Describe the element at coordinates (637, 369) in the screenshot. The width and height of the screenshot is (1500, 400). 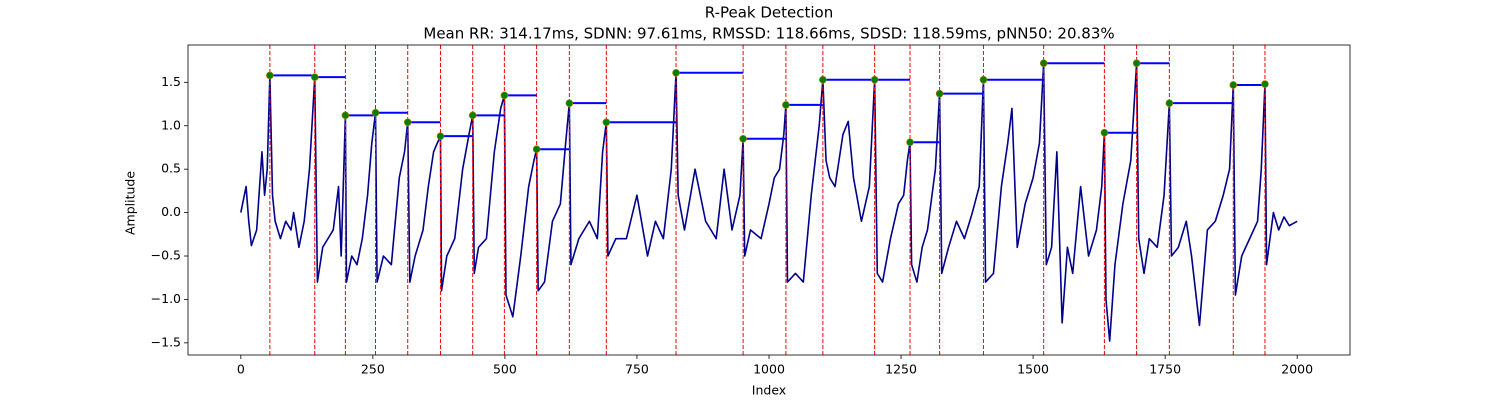
I see `x-tick-label: 750` at that location.